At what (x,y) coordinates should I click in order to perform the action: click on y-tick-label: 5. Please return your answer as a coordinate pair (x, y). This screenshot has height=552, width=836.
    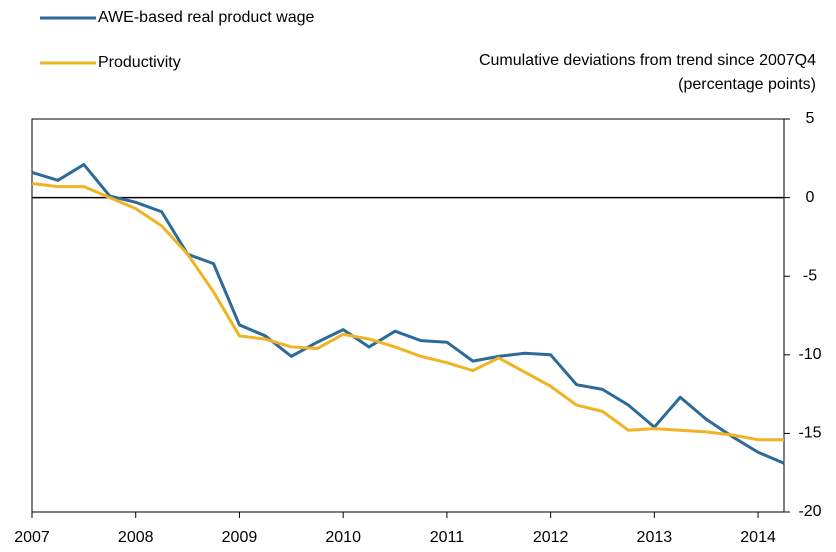
    Looking at the image, I should click on (810, 118).